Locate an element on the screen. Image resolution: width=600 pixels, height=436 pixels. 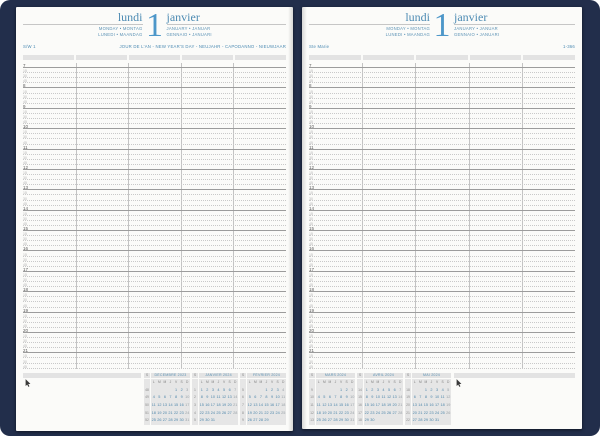
calendar-day: 16 is located at coordinates (207, 404).